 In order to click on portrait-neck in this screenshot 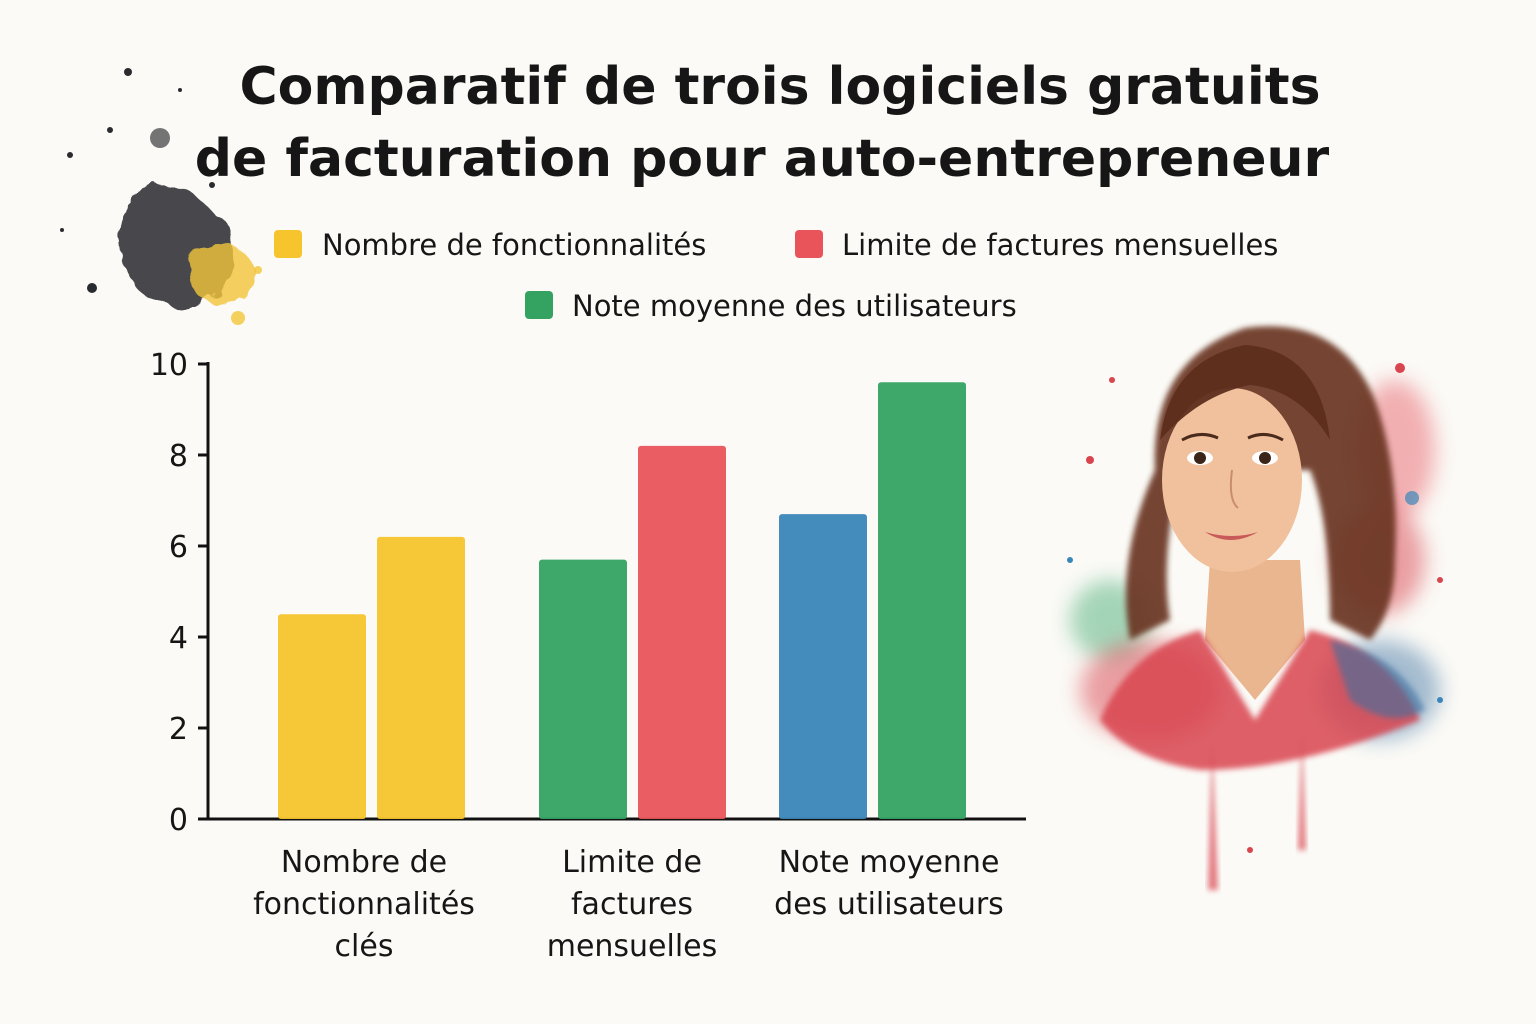, I will do `click(1255, 630)`.